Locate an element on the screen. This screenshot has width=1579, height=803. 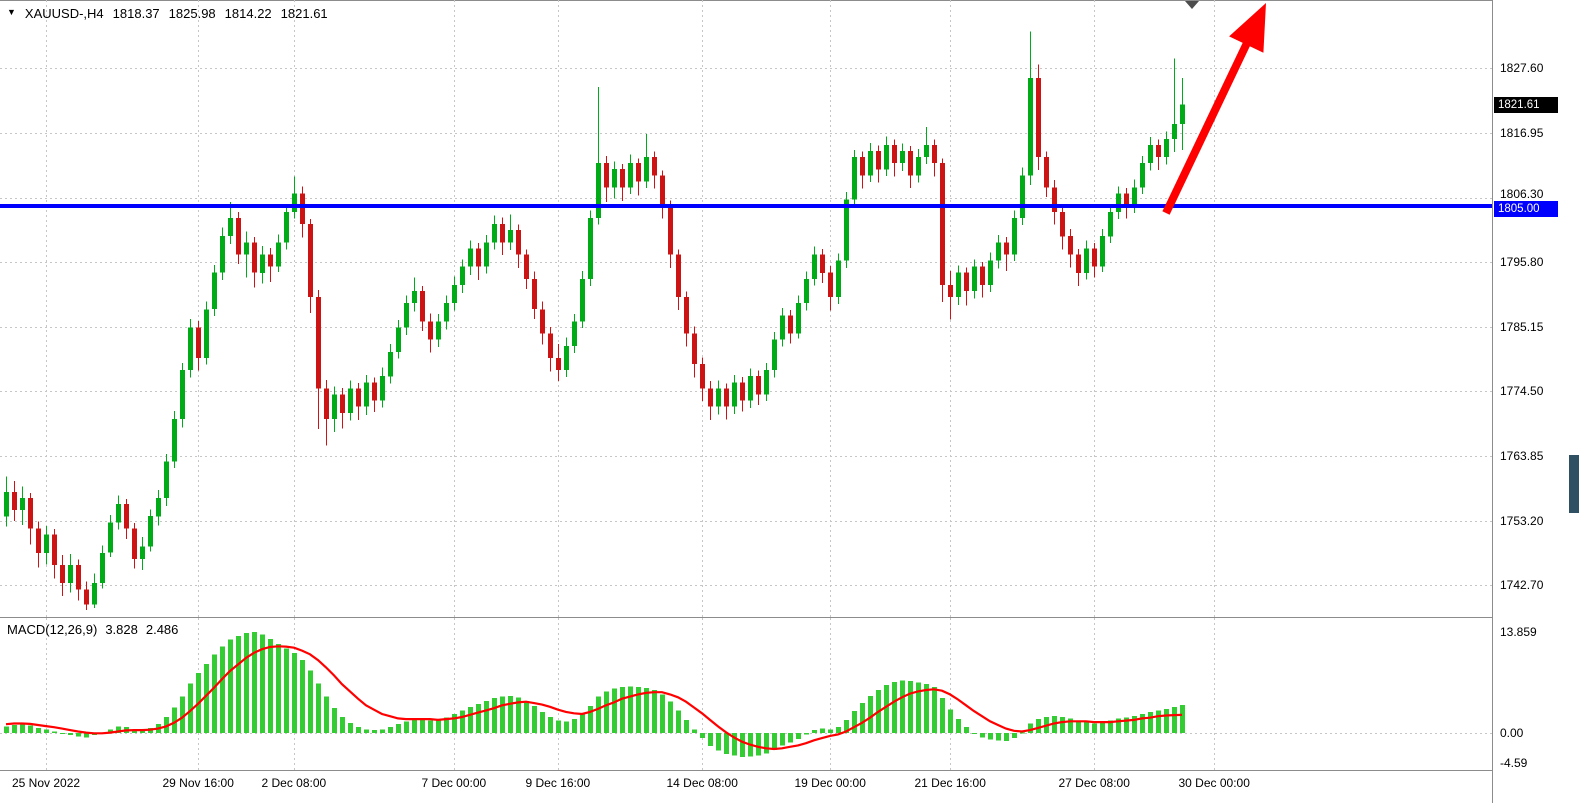
pane-separator is located at coordinates (789, 617).